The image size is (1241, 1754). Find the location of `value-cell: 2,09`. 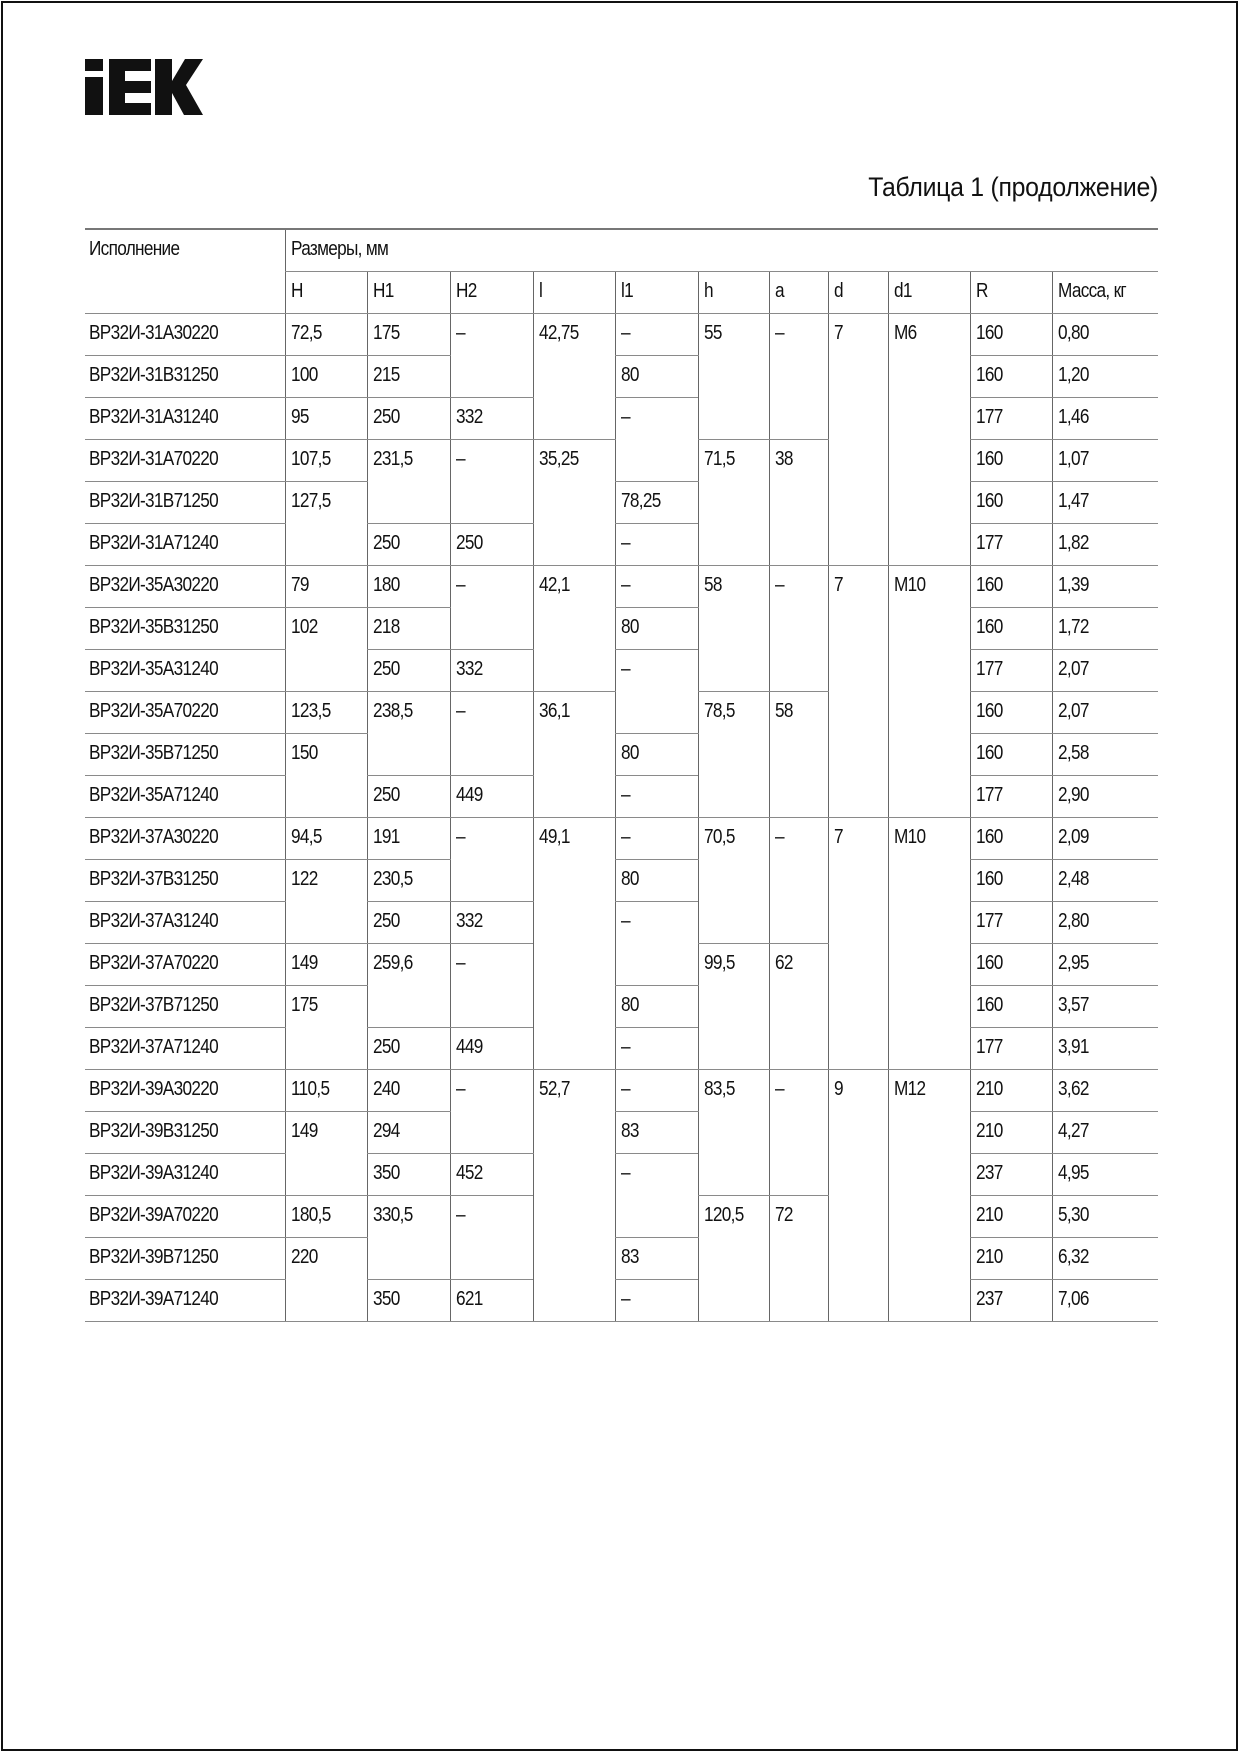

value-cell: 2,09 is located at coordinates (1105, 838).